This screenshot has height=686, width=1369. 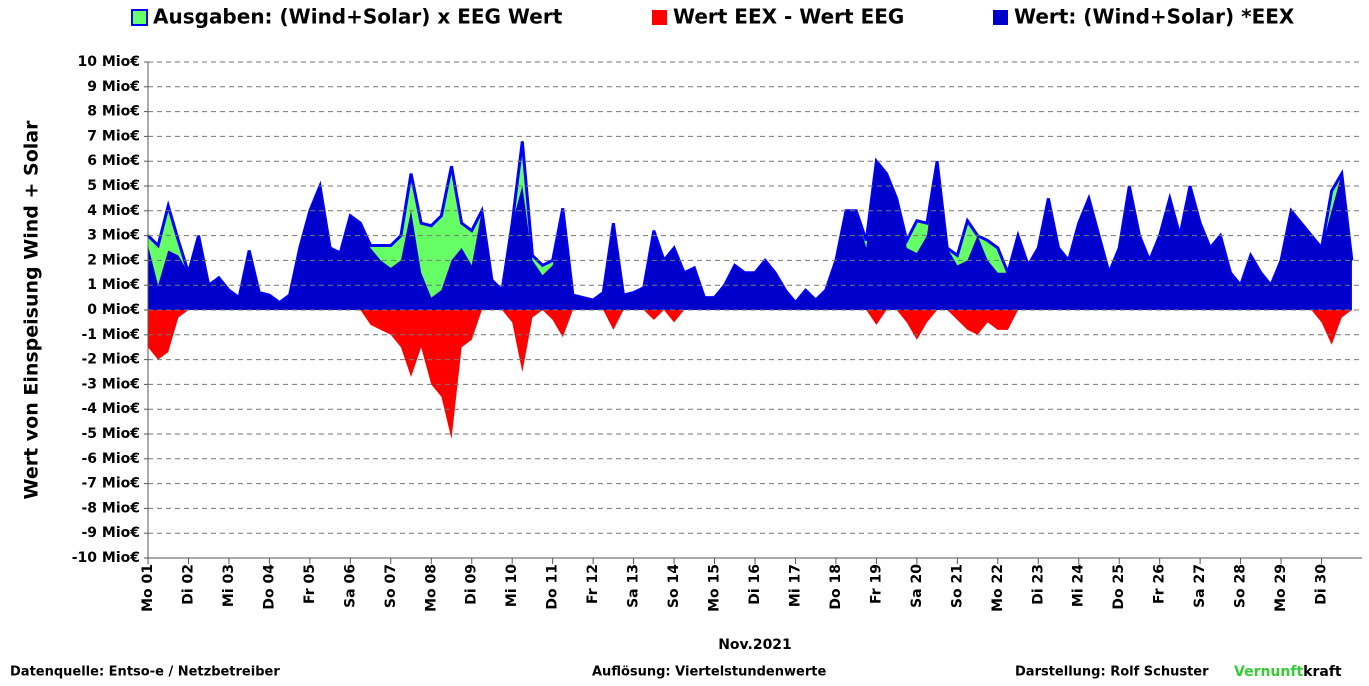 I want to click on y-tick-label: -4 Mio€, so click(x=110, y=409).